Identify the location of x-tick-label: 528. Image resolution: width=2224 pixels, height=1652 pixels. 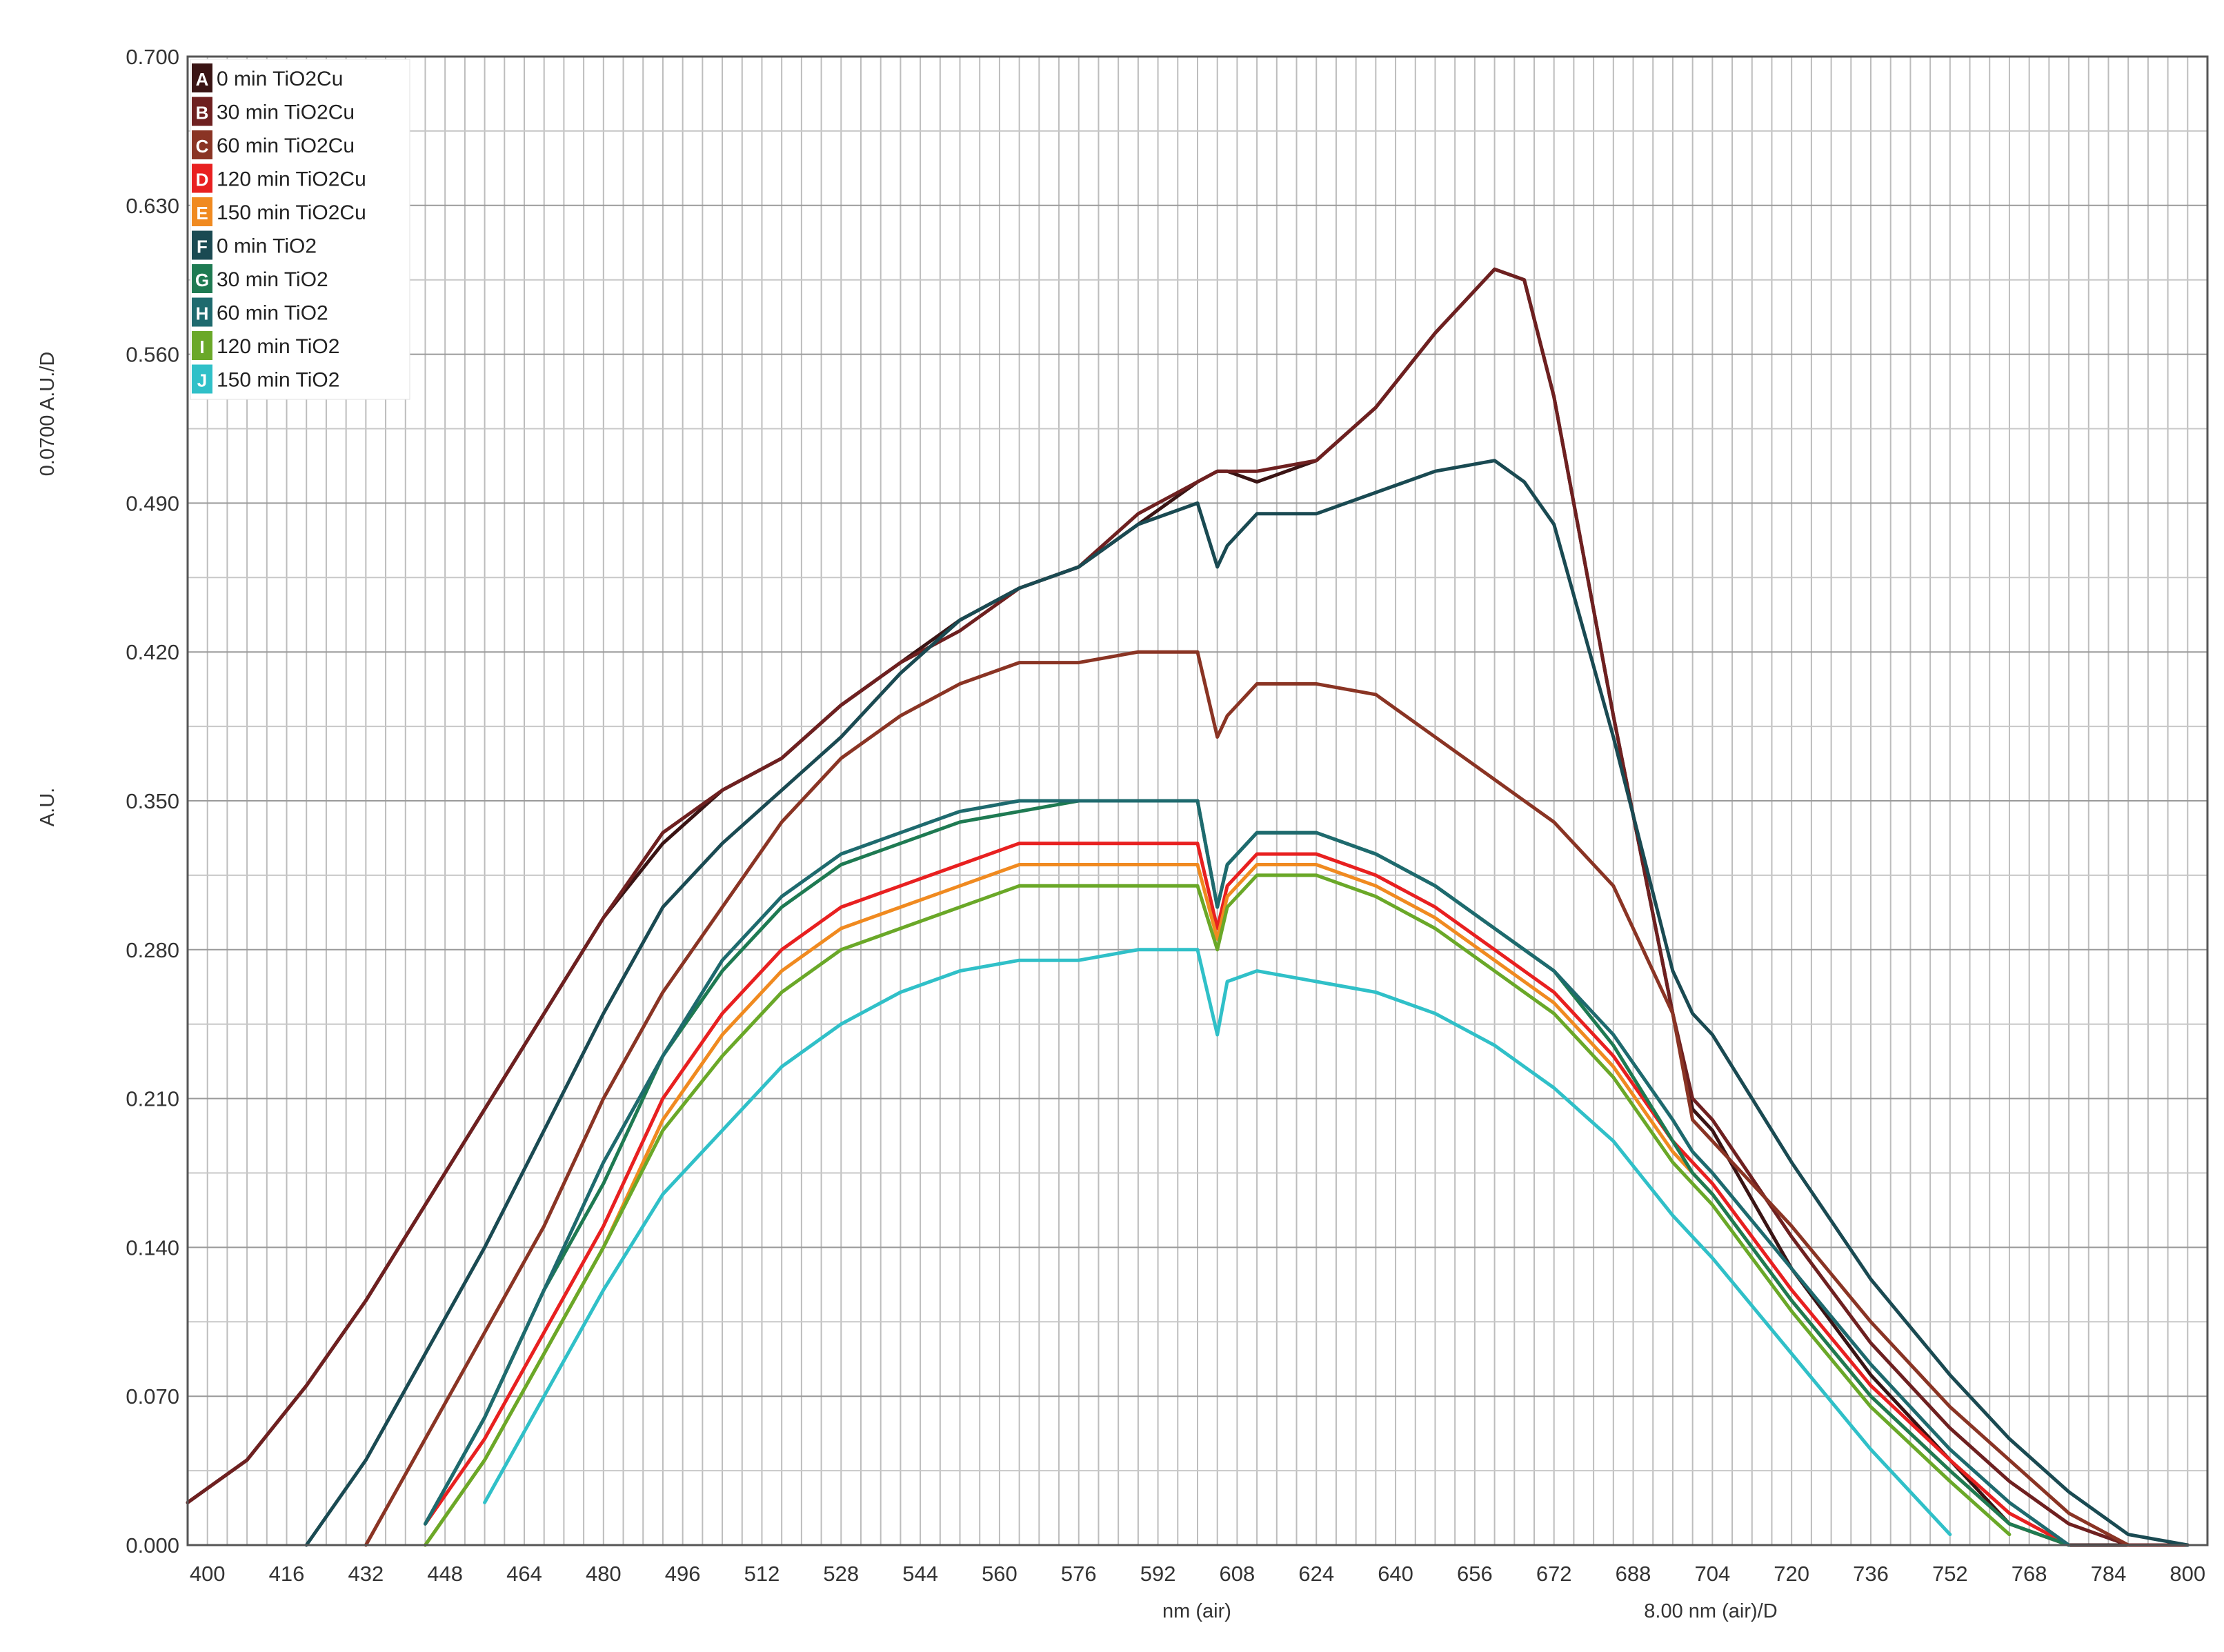
(841, 1574).